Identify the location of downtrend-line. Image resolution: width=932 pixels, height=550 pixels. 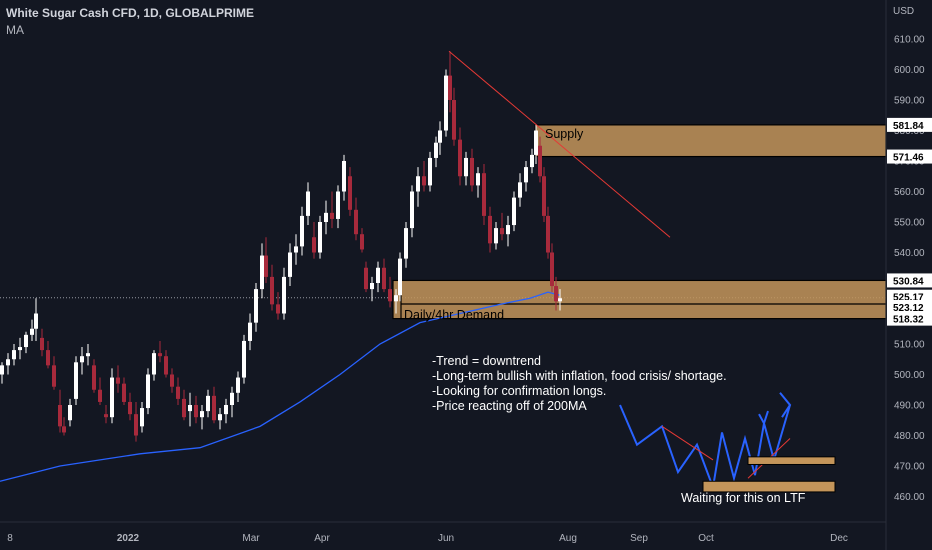
(559, 144).